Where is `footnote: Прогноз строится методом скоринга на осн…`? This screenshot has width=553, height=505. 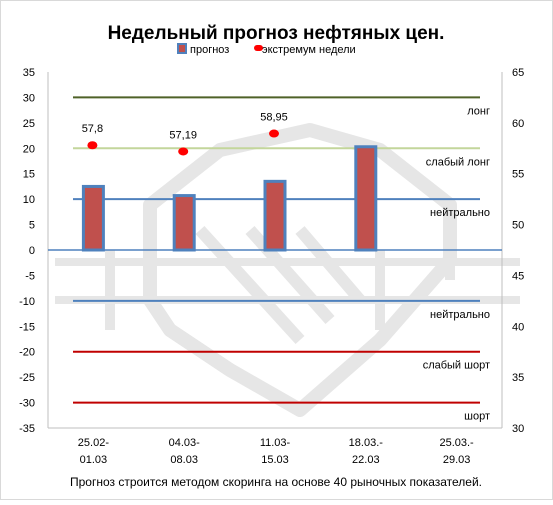 footnote: Прогноз строится методом скоринга на осн… is located at coordinates (276, 482).